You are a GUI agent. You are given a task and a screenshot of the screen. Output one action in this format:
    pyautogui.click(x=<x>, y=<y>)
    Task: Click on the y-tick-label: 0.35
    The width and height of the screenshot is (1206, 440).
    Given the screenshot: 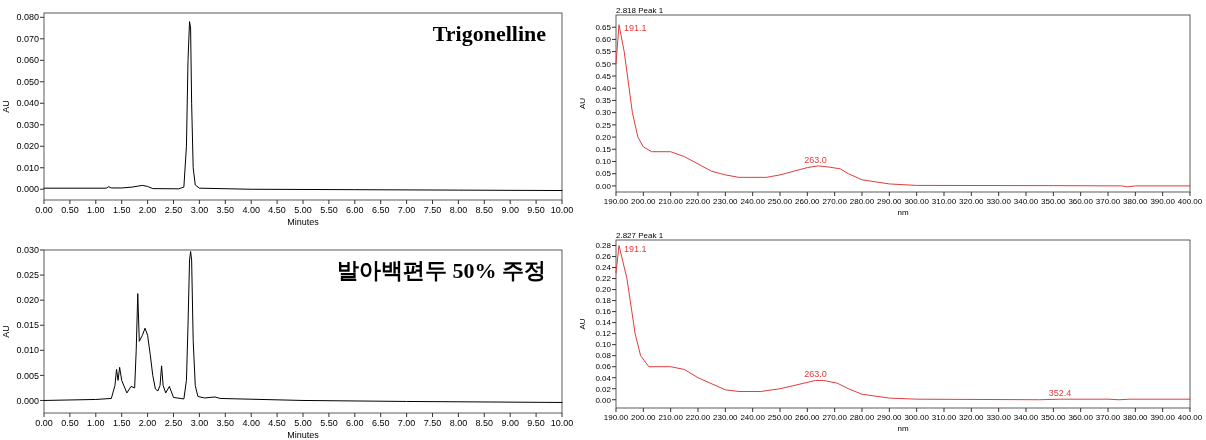 What is the action you would take?
    pyautogui.click(x=603, y=101)
    